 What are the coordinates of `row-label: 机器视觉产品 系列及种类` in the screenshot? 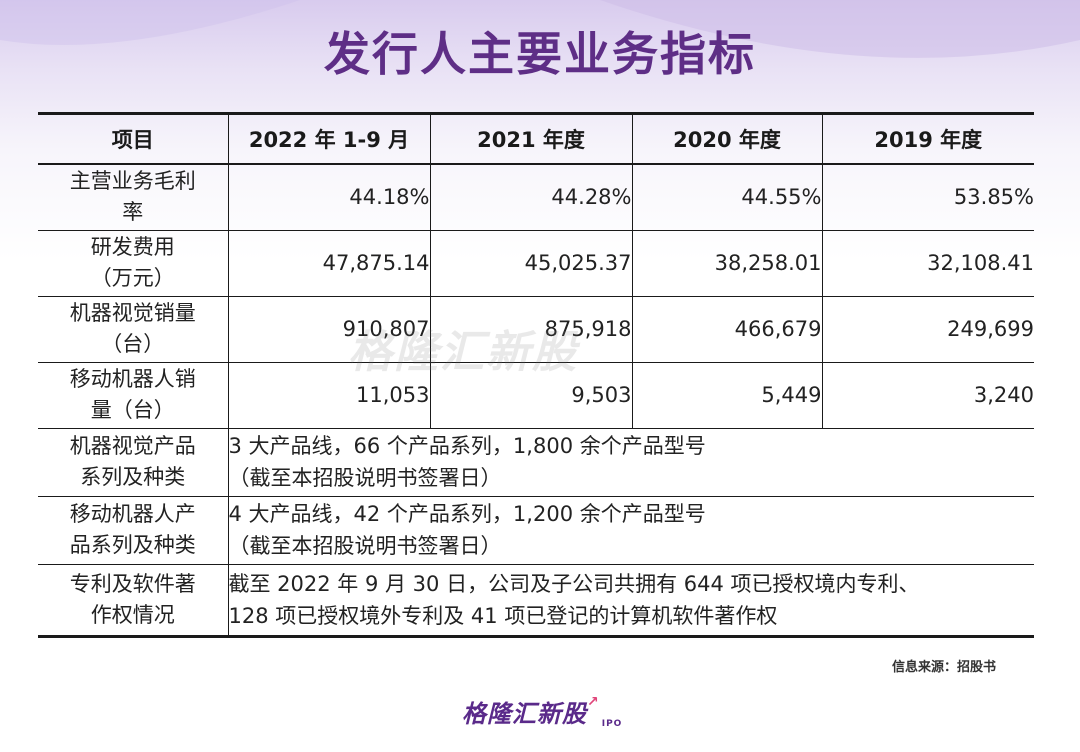 It's located at (133, 462).